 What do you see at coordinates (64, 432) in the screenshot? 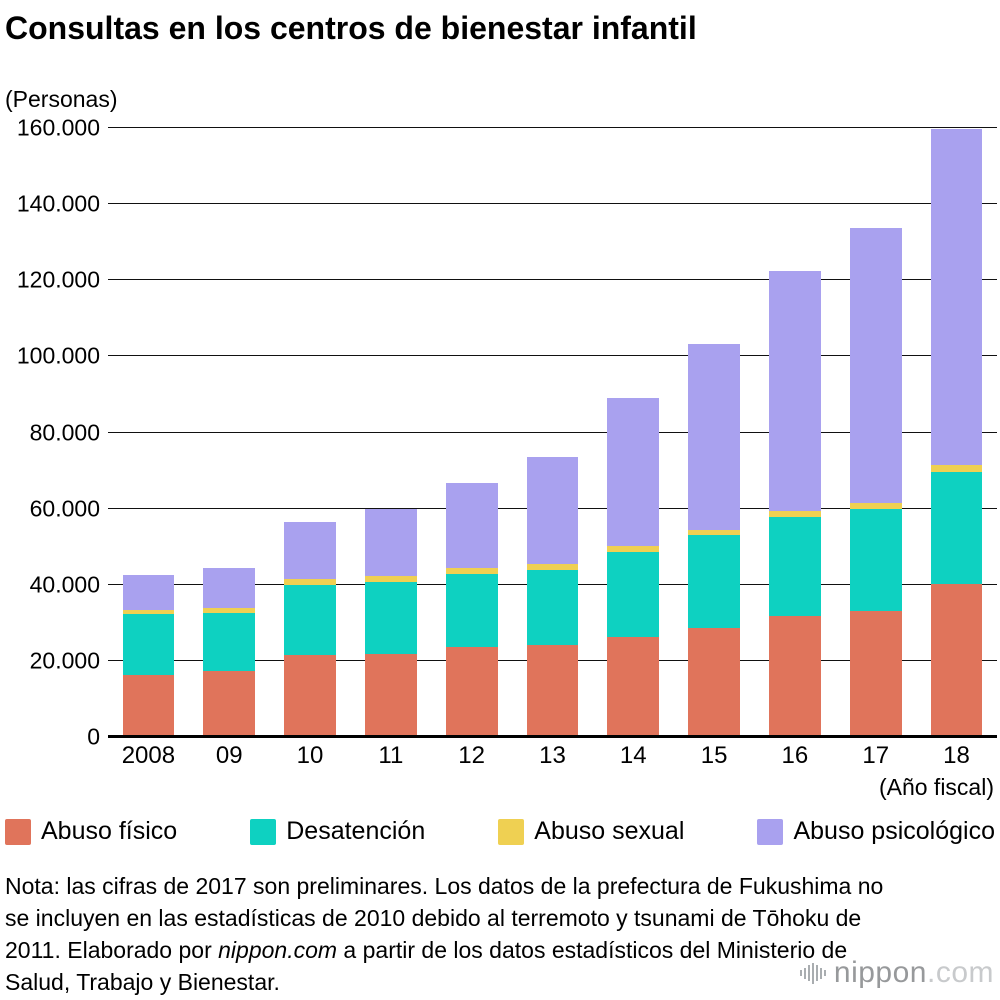
I see `y-tick-label: 80.000` at bounding box center [64, 432].